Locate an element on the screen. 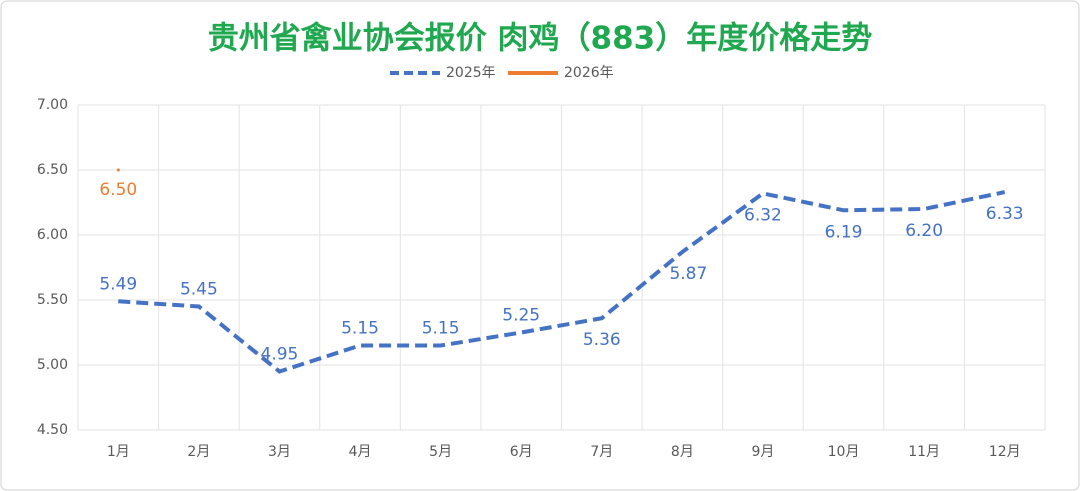  x-tick-label: 2月 is located at coordinates (198, 452).